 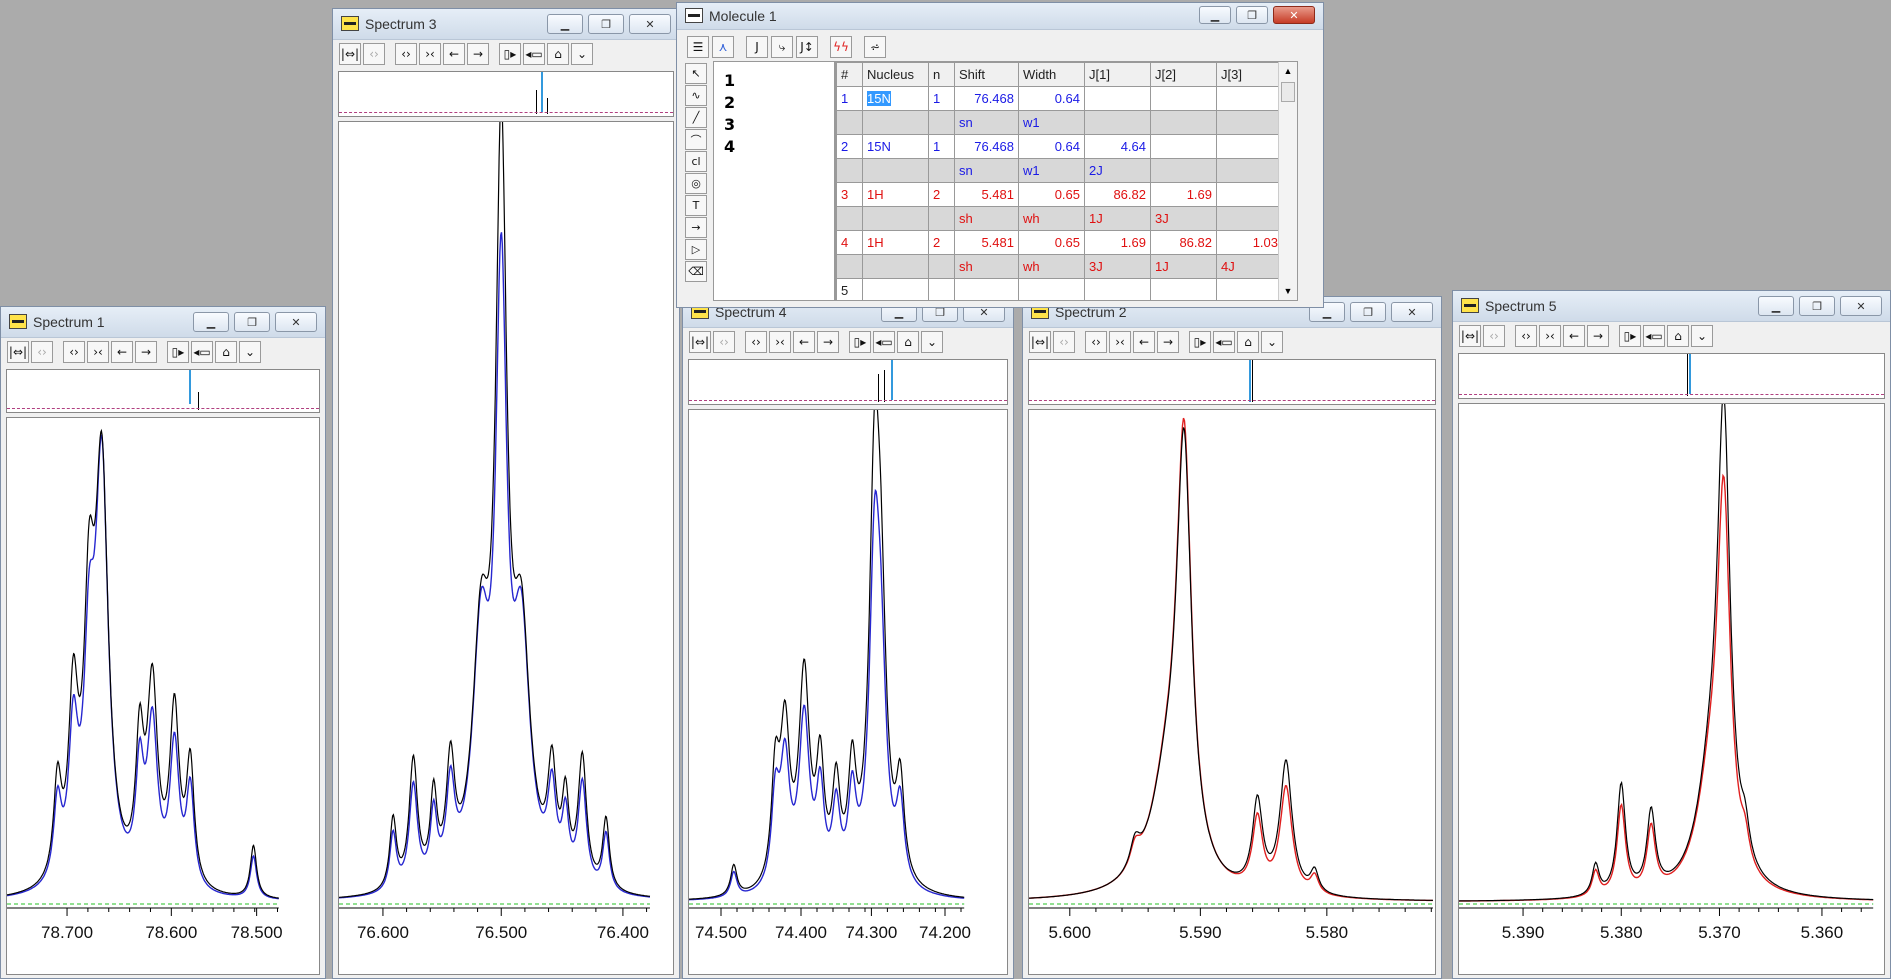 What do you see at coordinates (1288, 92) in the screenshot?
I see `scroll-thumb` at bounding box center [1288, 92].